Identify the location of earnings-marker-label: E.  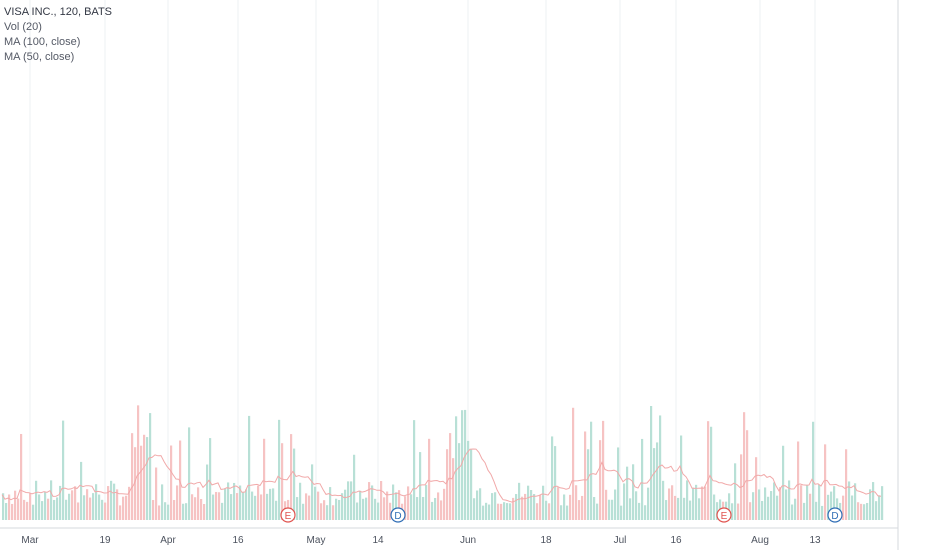
(724, 516).